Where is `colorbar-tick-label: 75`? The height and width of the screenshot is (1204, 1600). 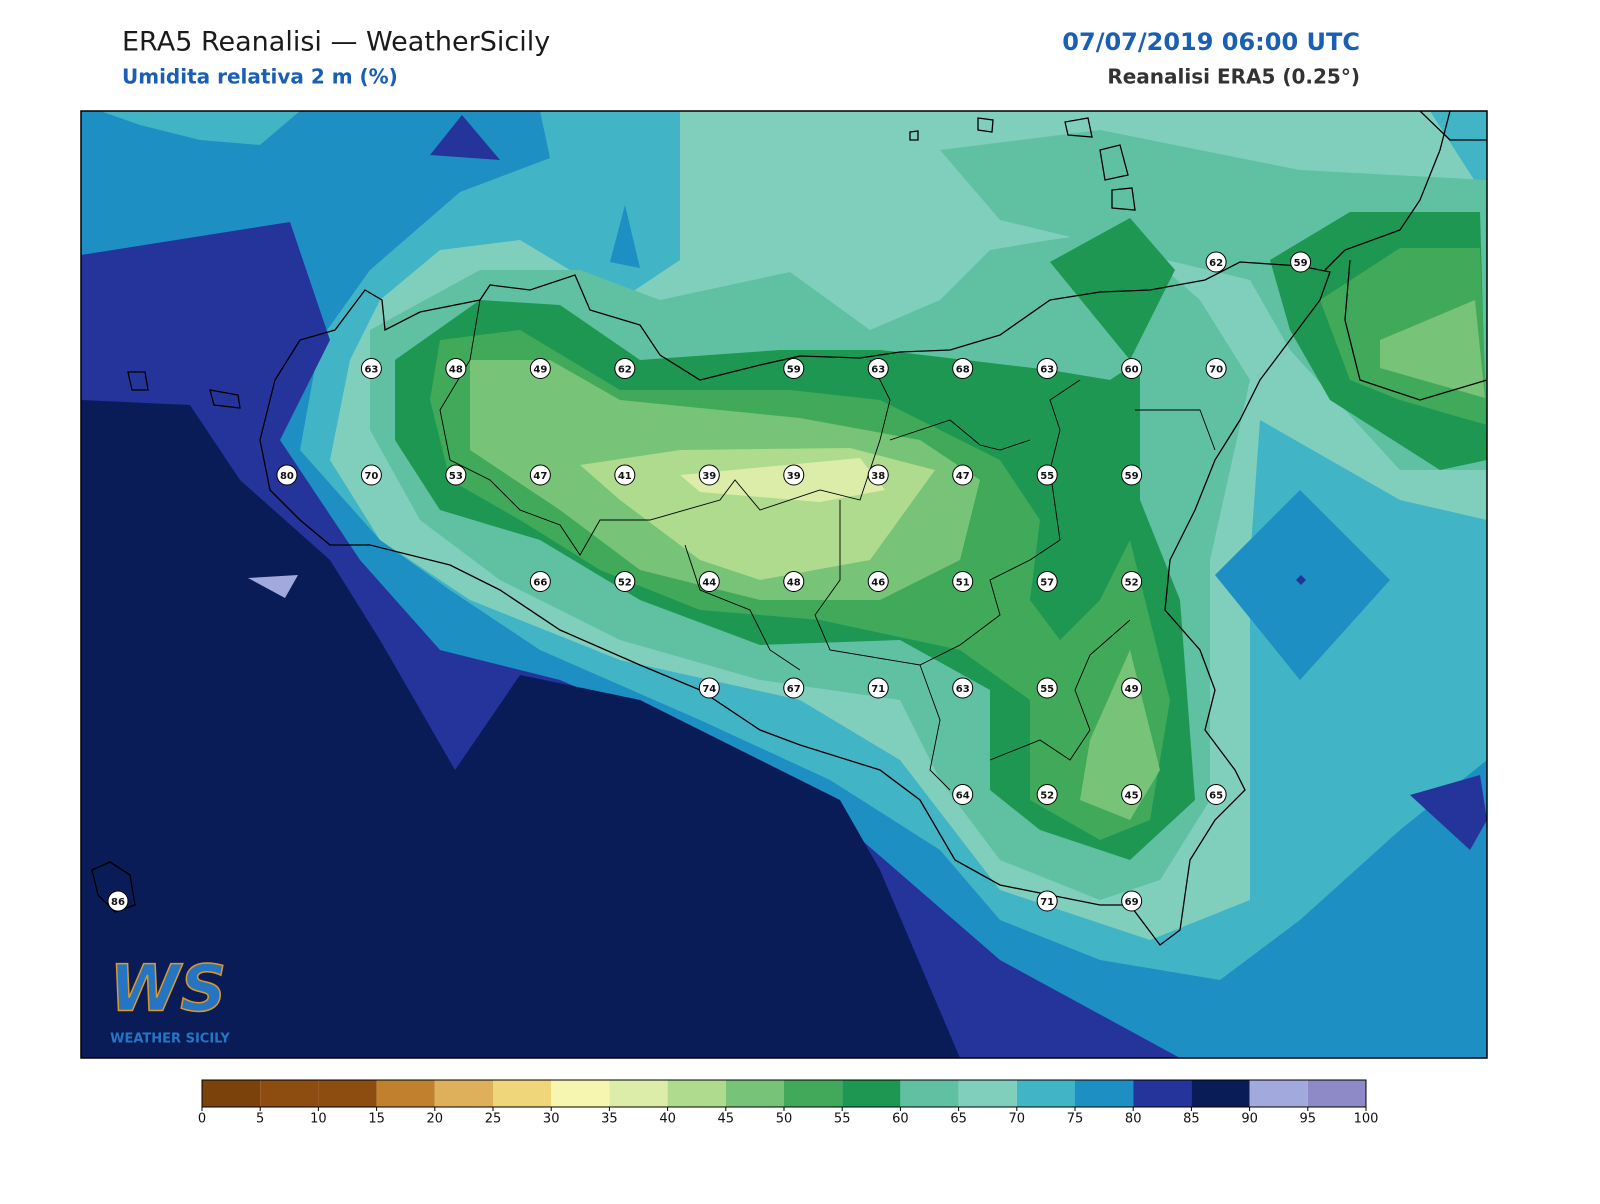 colorbar-tick-label: 75 is located at coordinates (1075, 1119).